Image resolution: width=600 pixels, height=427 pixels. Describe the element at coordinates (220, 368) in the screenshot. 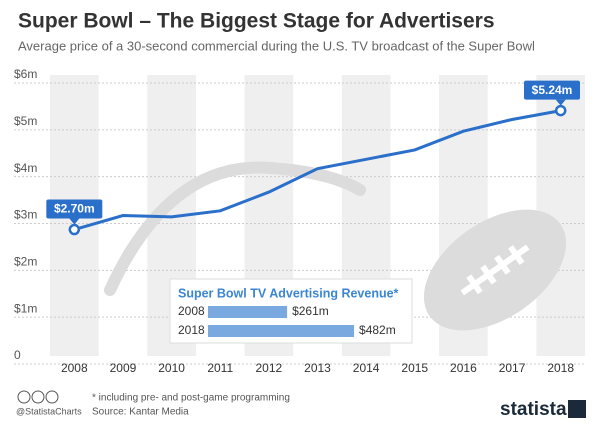

I see `x-tick-label: 2011` at that location.